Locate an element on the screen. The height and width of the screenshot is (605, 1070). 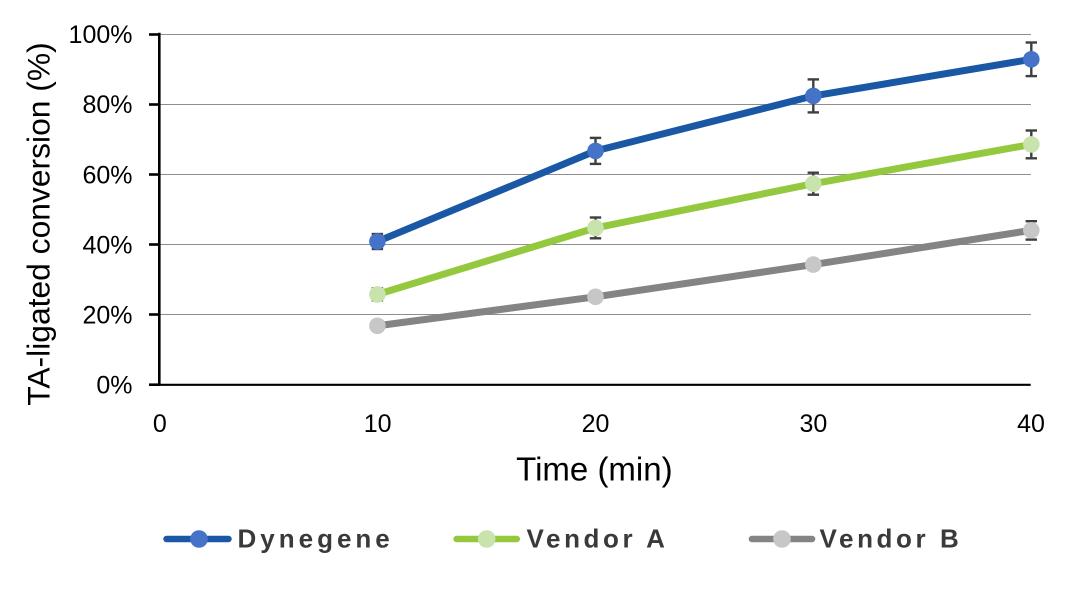
svg-text: Dynegene is located at coordinates (316, 538).